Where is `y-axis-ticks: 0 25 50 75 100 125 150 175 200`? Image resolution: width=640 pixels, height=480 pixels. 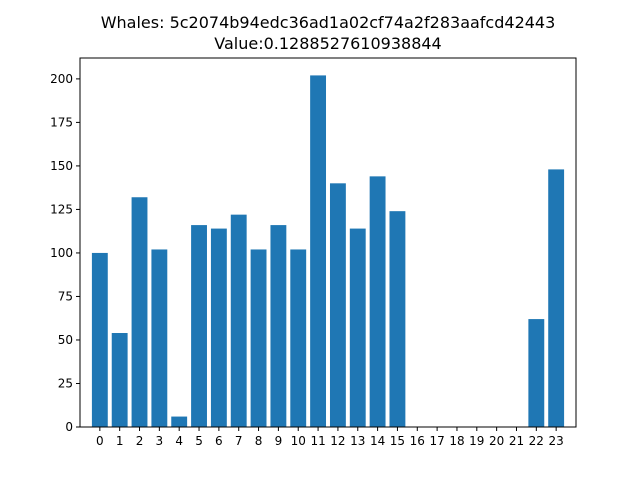
y-axis-ticks: 0 25 50 75 100 125 150 175 200 is located at coordinates (65, 253).